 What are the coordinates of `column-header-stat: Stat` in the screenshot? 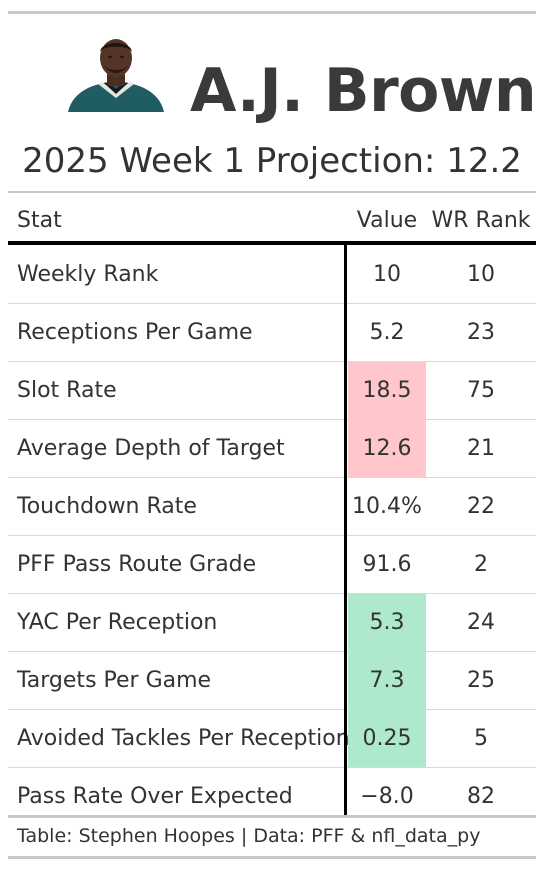 It's located at (39, 220).